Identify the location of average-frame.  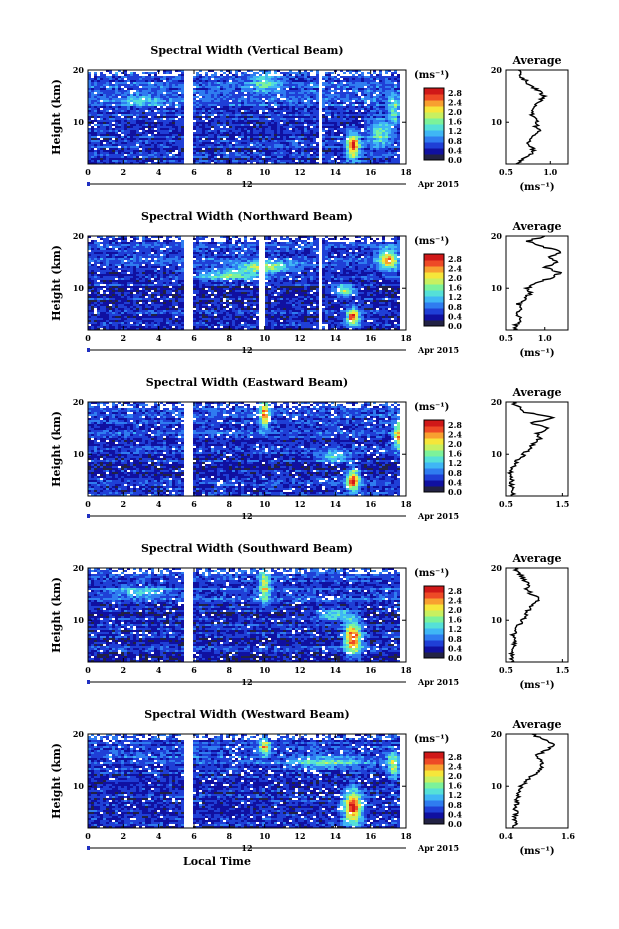
(537, 117).